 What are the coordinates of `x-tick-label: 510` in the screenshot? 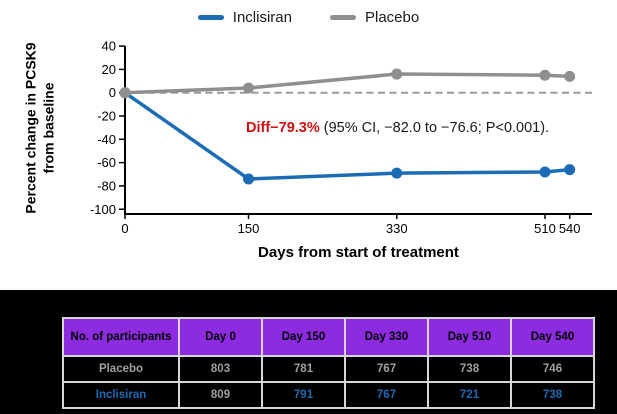 It's located at (545, 228).